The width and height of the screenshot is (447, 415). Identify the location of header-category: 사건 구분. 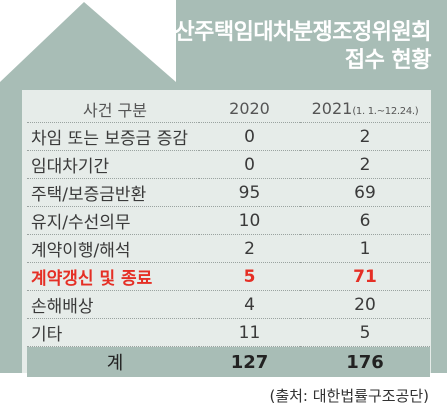
(113, 109).